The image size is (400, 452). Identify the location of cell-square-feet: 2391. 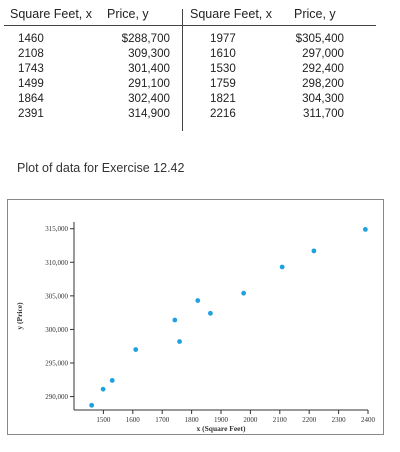
(31, 113).